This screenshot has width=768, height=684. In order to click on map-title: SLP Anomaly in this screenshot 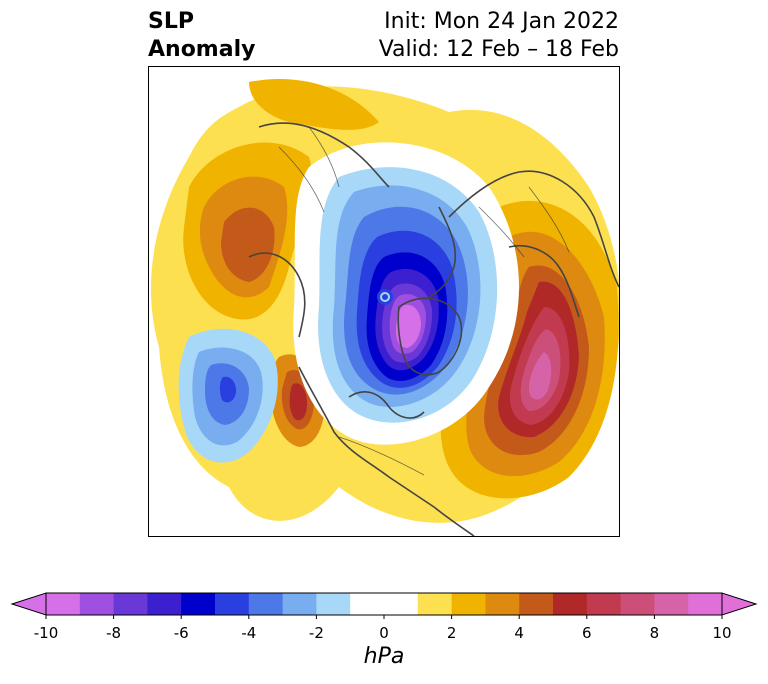, I will do `click(201, 36)`.